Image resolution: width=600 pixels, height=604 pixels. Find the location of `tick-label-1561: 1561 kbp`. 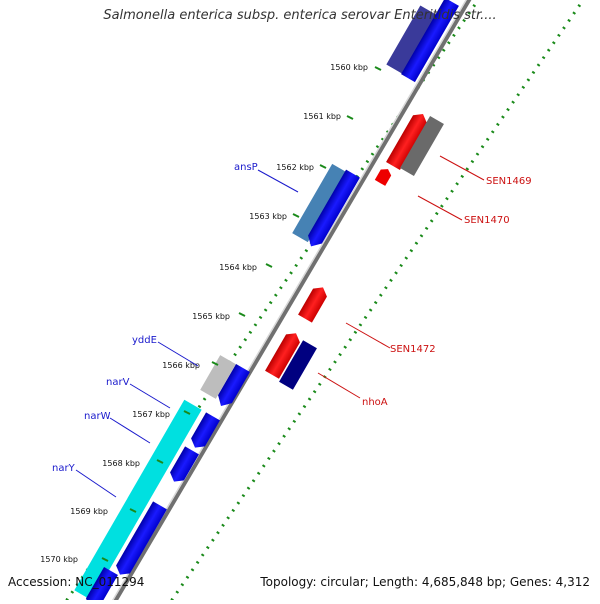

tick-label-1561: 1561 kbp is located at coordinates (322, 116).